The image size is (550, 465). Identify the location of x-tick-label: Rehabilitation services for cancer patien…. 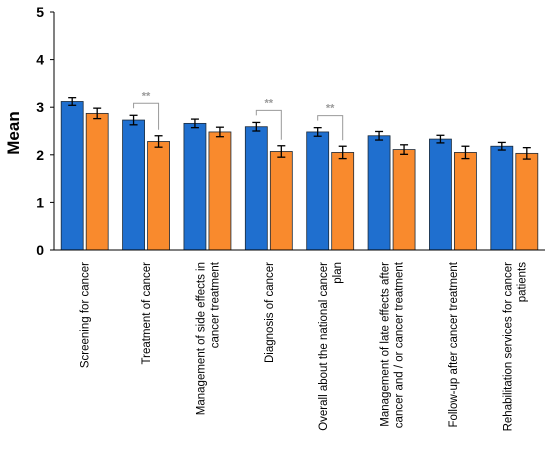
(515, 347).